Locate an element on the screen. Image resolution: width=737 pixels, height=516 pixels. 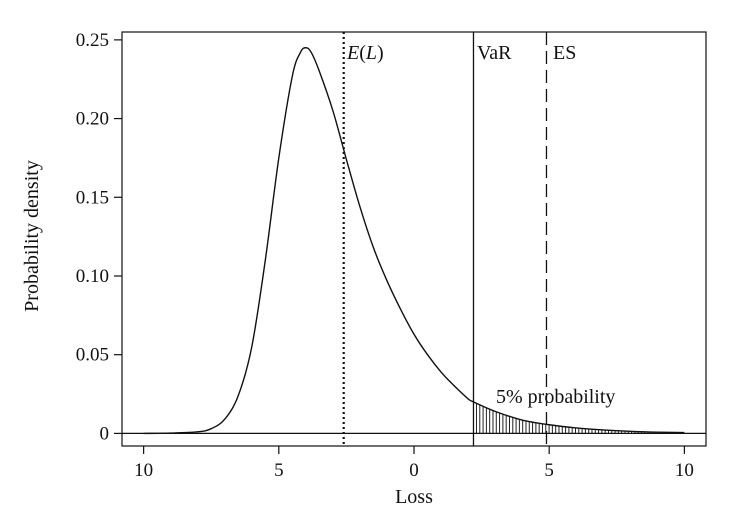
y-tick-label: 0.10 is located at coordinates (92, 276).